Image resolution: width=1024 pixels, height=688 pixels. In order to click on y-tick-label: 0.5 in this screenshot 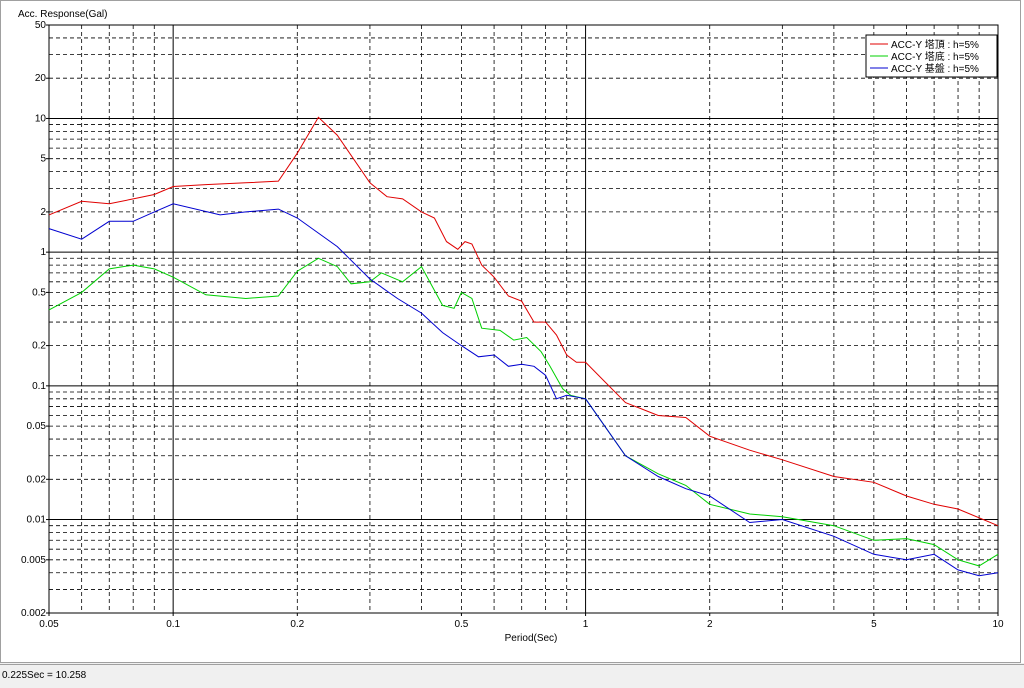, I will do `click(39, 292)`.